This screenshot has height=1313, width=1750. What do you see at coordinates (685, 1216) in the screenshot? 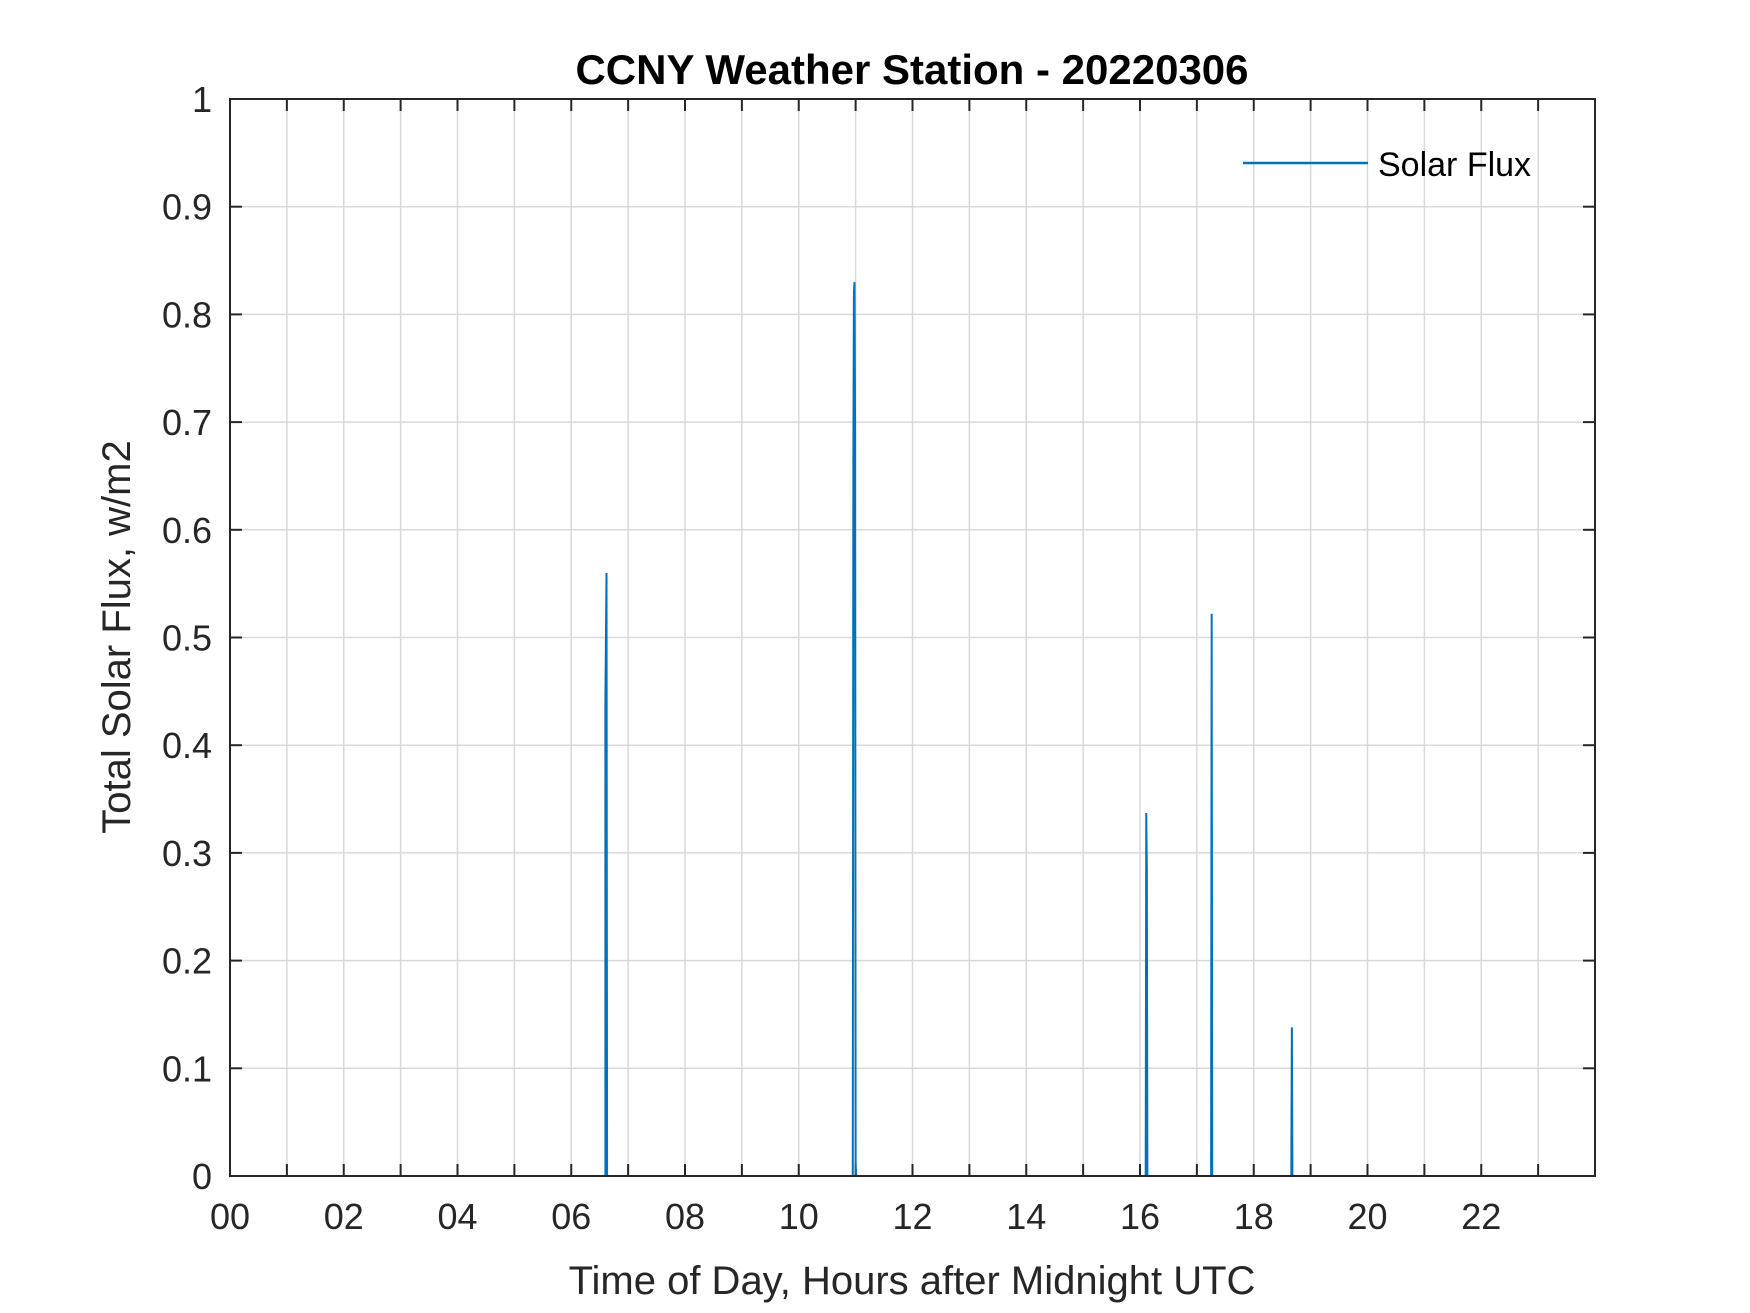
I see `x-tick-label: 08` at bounding box center [685, 1216].